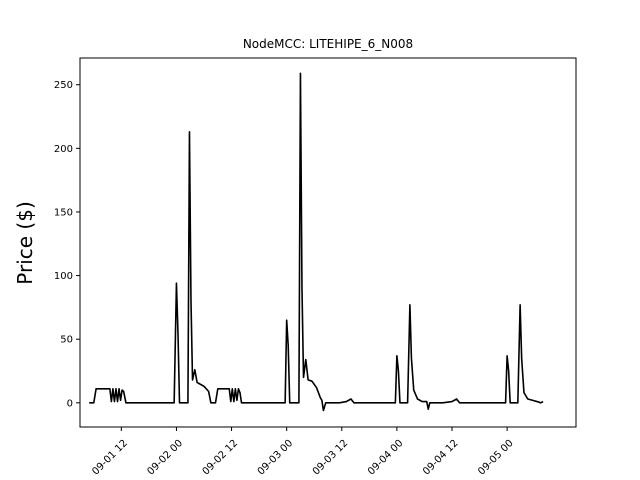 The height and width of the screenshot is (480, 640). Describe the element at coordinates (63, 149) in the screenshot. I see `y-tick-label: 200` at that location.